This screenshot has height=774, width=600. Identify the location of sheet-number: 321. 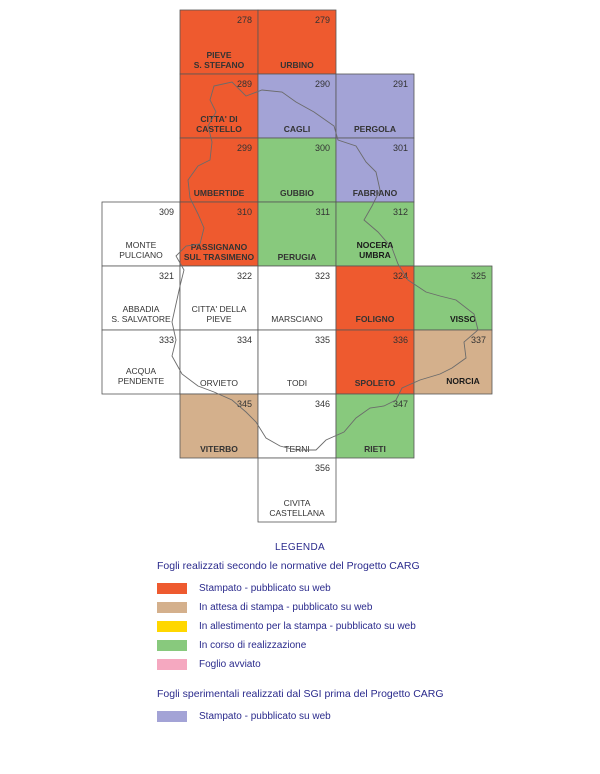
(166, 276).